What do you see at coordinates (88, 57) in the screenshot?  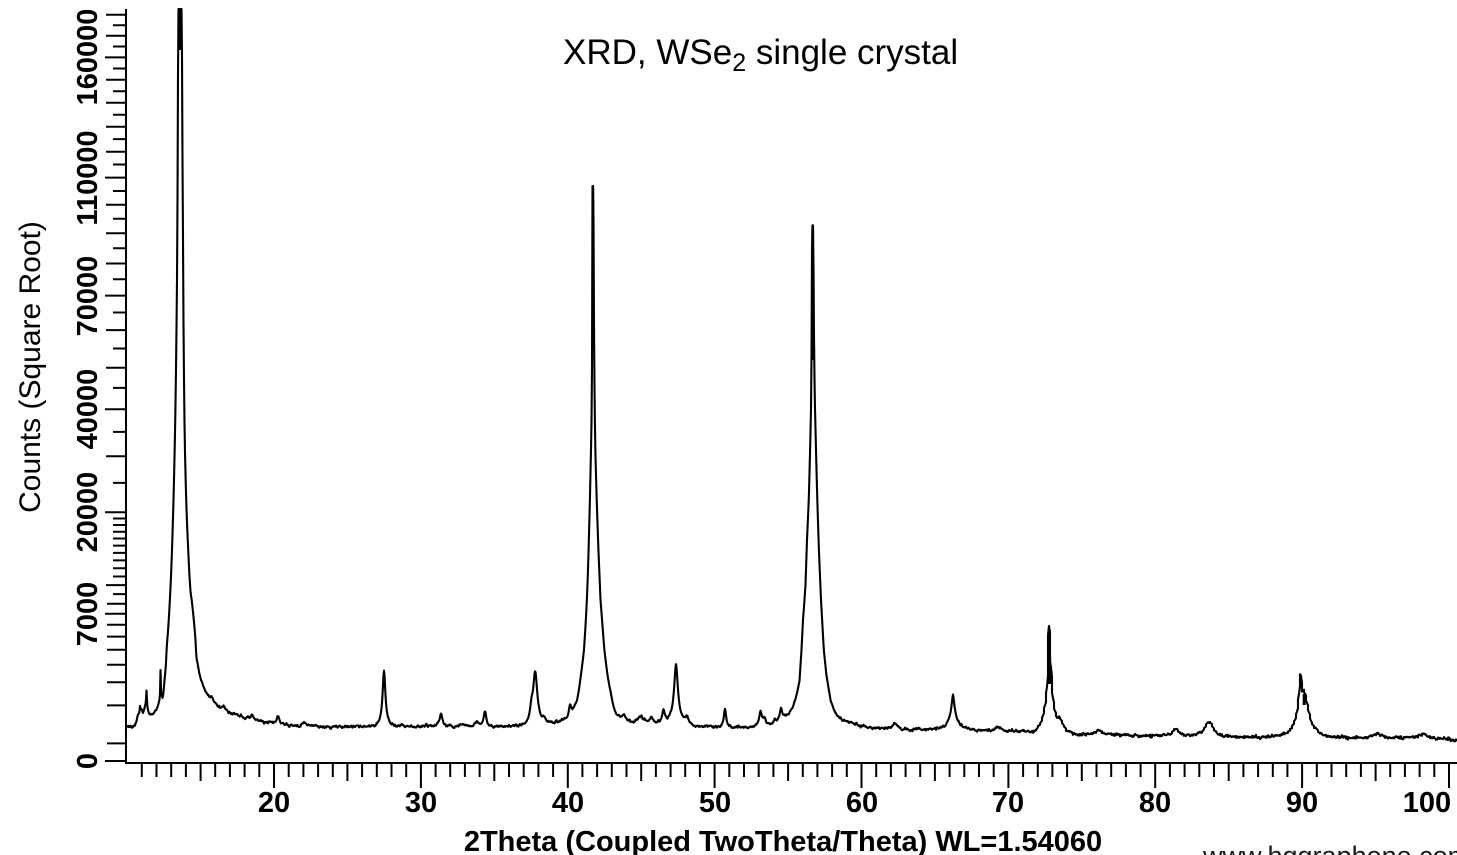 I see `svg-text: 160000` at bounding box center [88, 57].